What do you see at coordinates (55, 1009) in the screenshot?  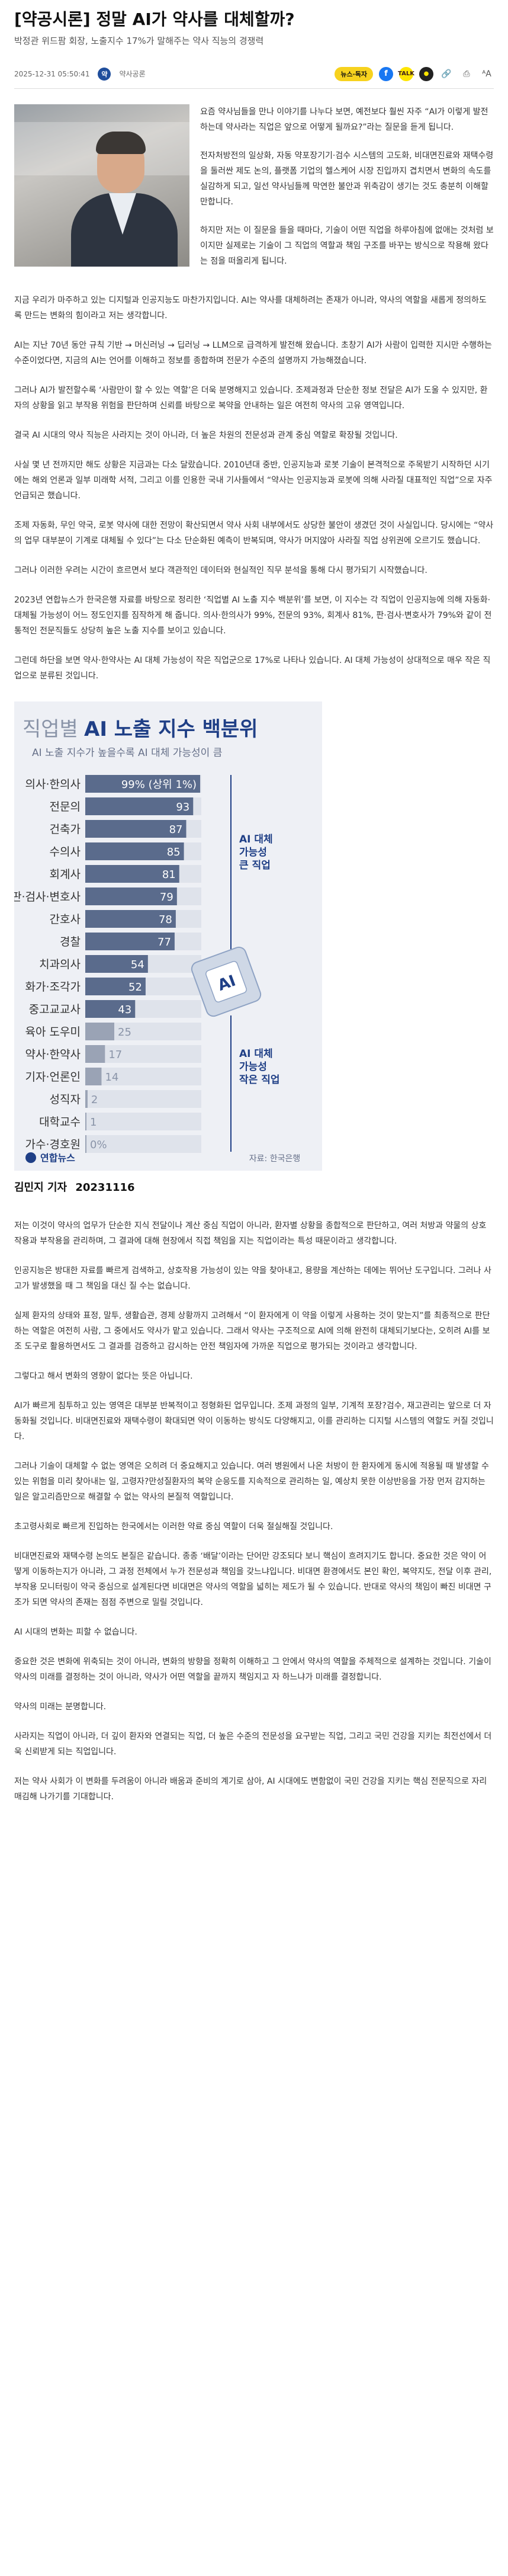 I see `category-label: 중고교교사` at bounding box center [55, 1009].